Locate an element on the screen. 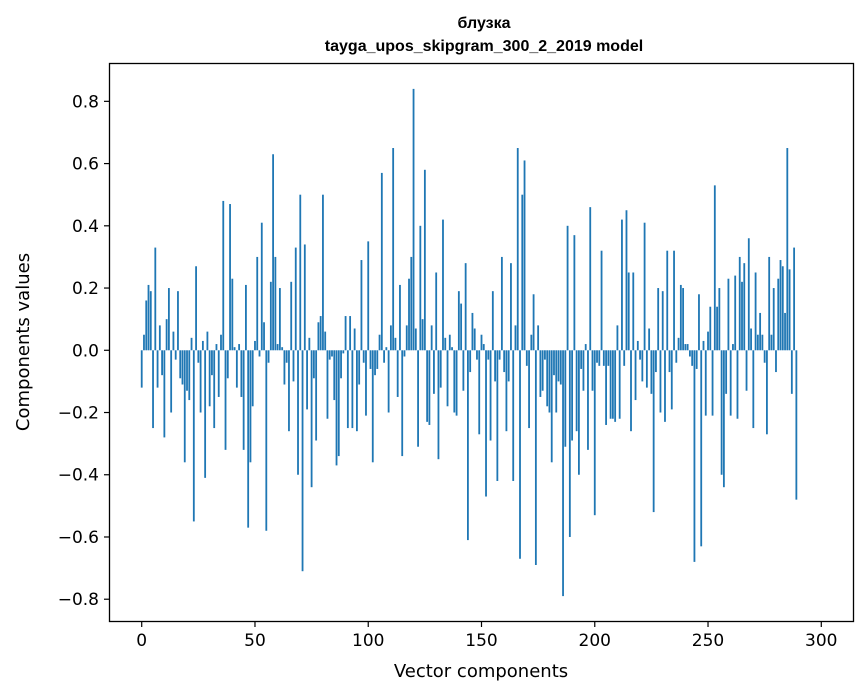 The width and height of the screenshot is (867, 696). y-tick-label: −0.8 is located at coordinates (78, 600).